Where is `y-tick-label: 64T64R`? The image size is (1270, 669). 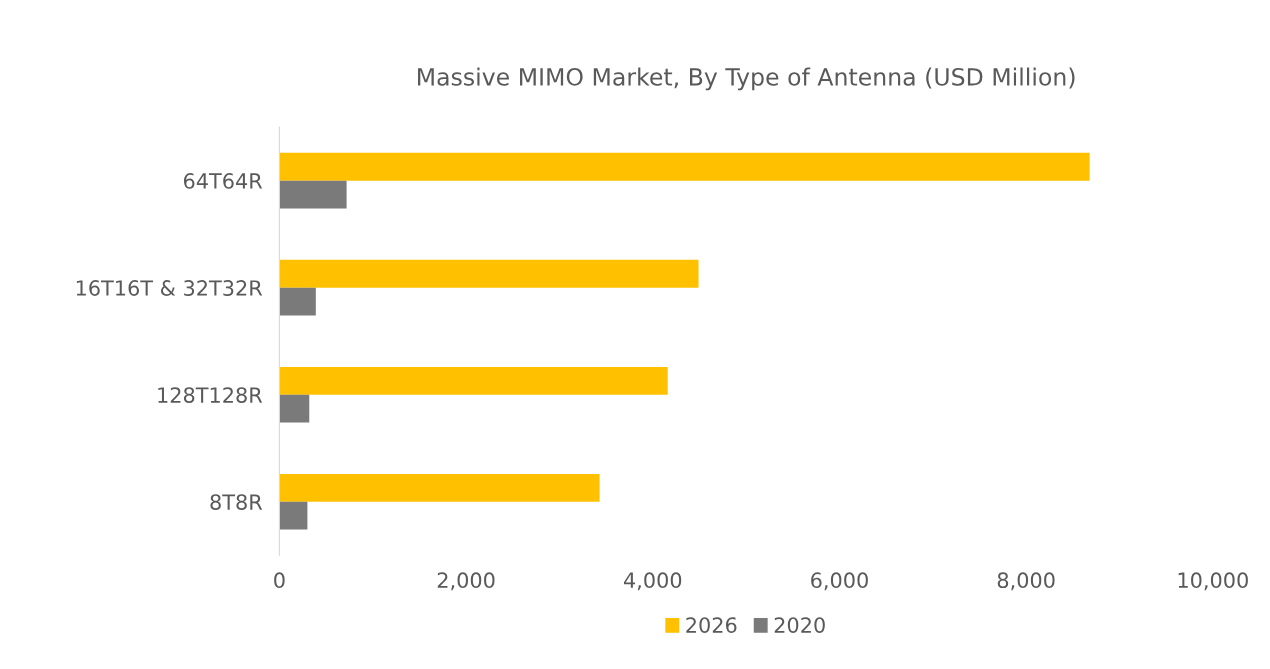 y-tick-label: 64T64R is located at coordinates (223, 181).